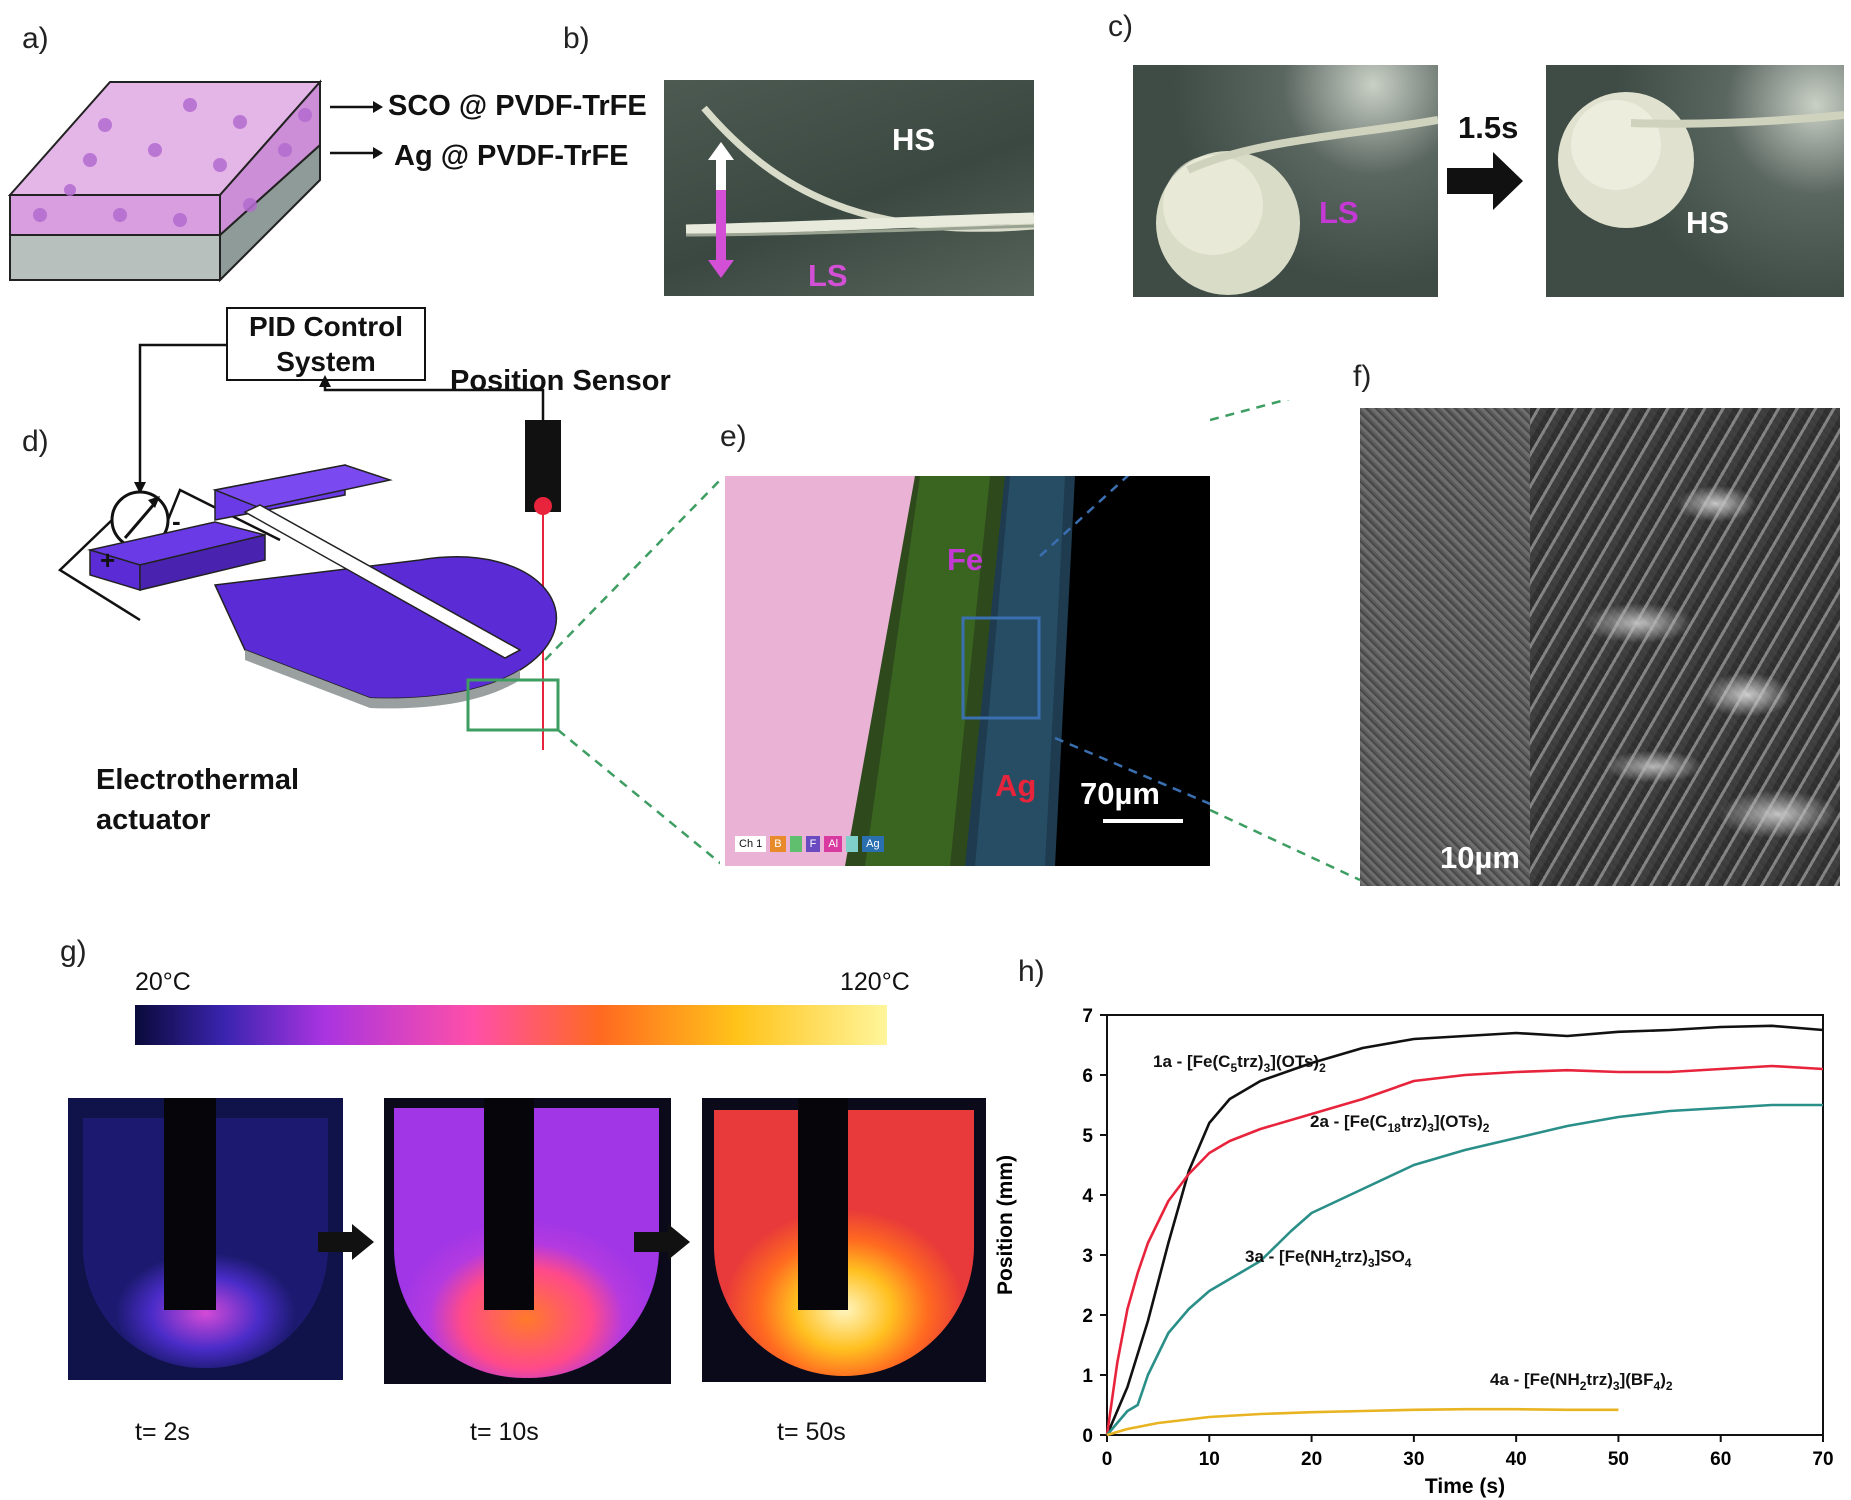 The image size is (1851, 1500). What do you see at coordinates (576, 38) in the screenshot?
I see `panel-label-b: b)` at bounding box center [576, 38].